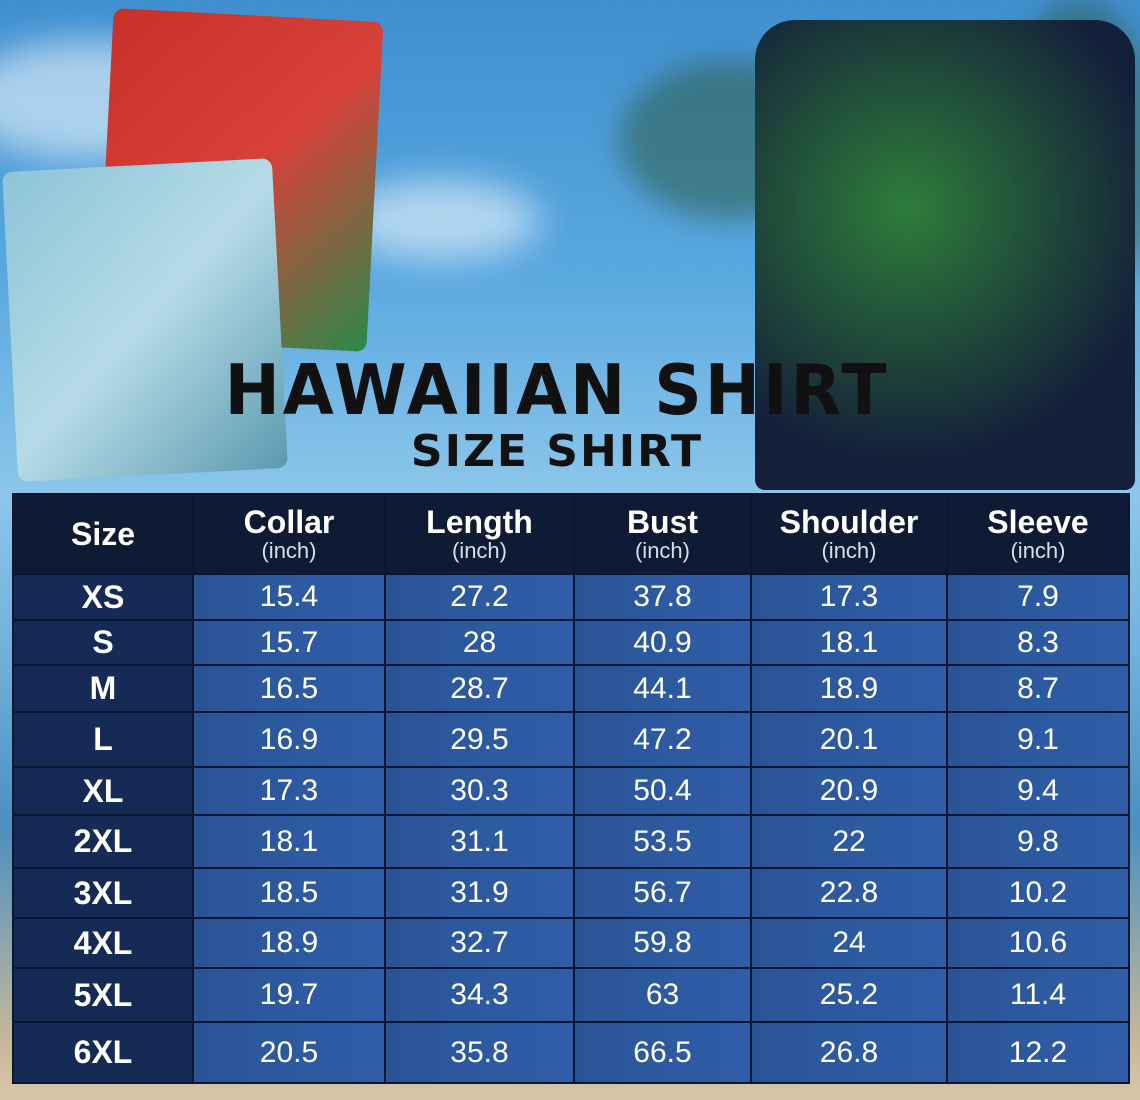  I want to click on value-cell: 7.9, so click(1038, 597).